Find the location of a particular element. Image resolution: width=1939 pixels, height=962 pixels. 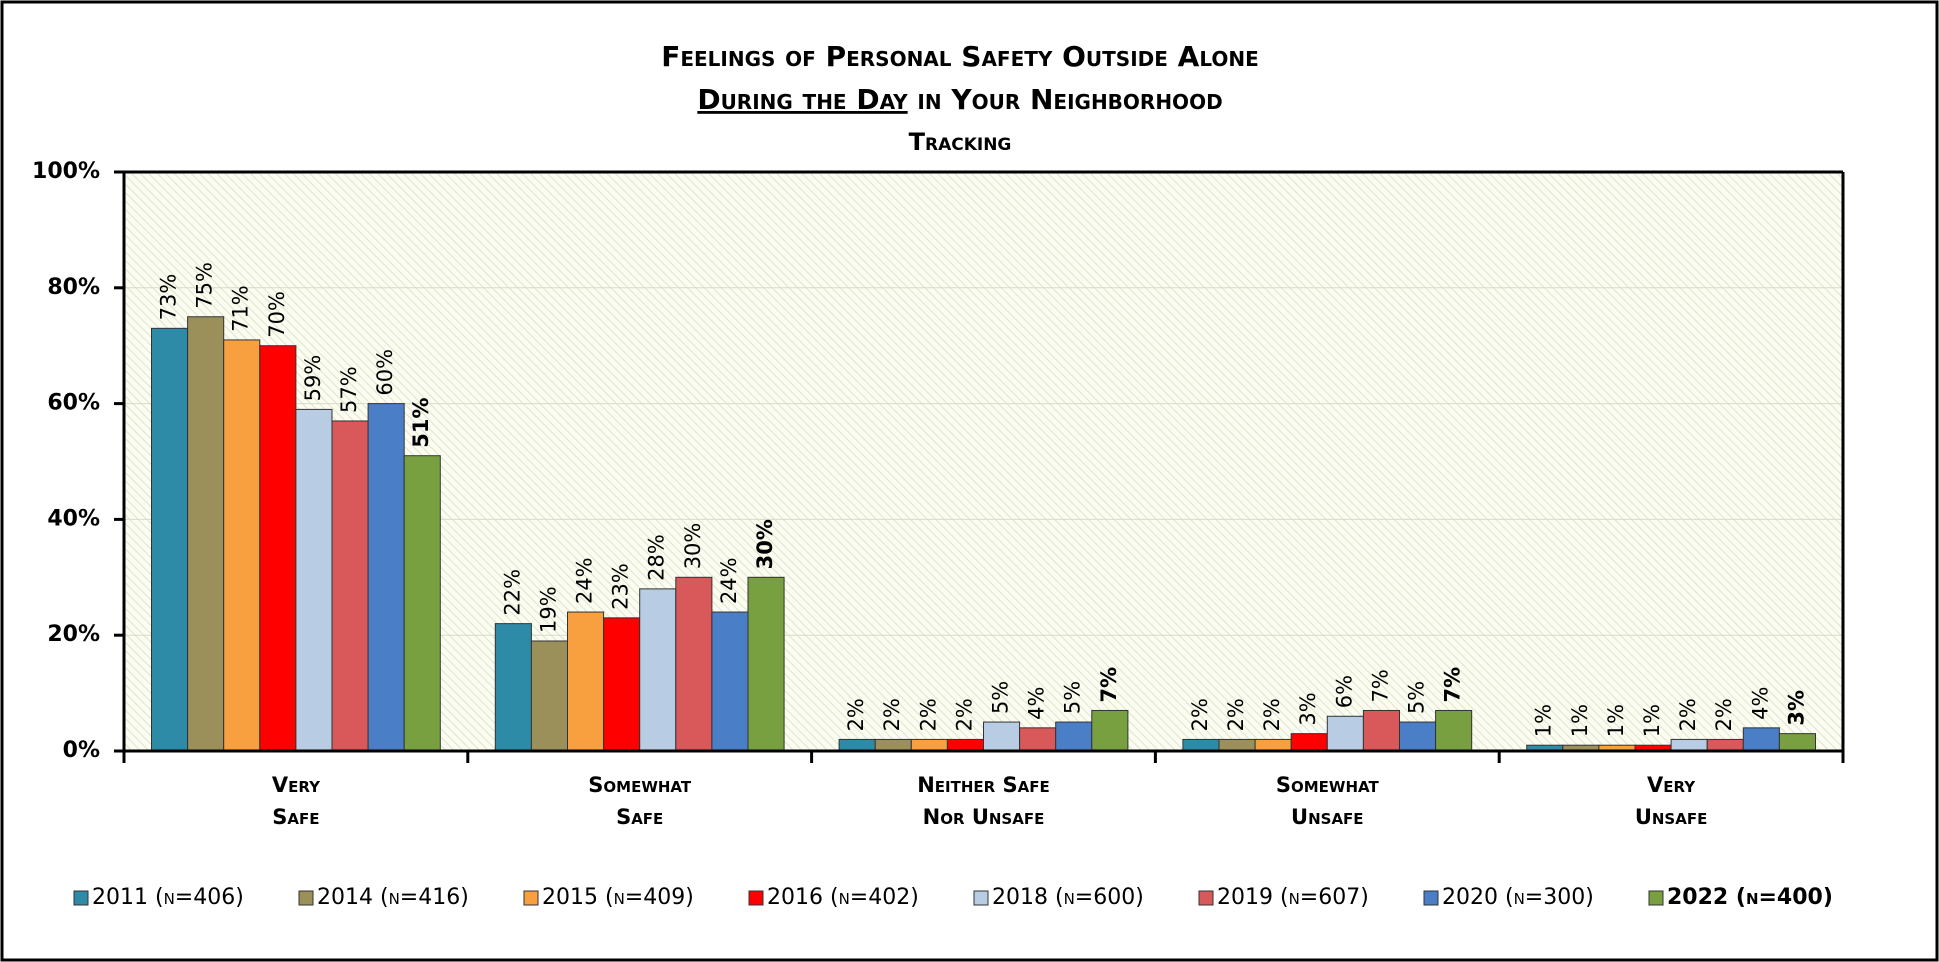

y-tick-label: 60% is located at coordinates (73, 403).